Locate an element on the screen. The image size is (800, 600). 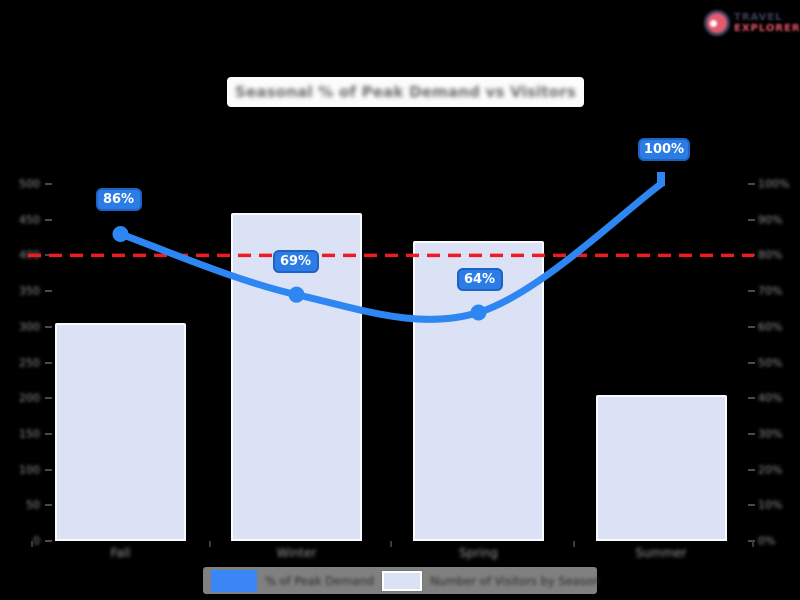
data-point-label: 69% is located at coordinates (295, 261).